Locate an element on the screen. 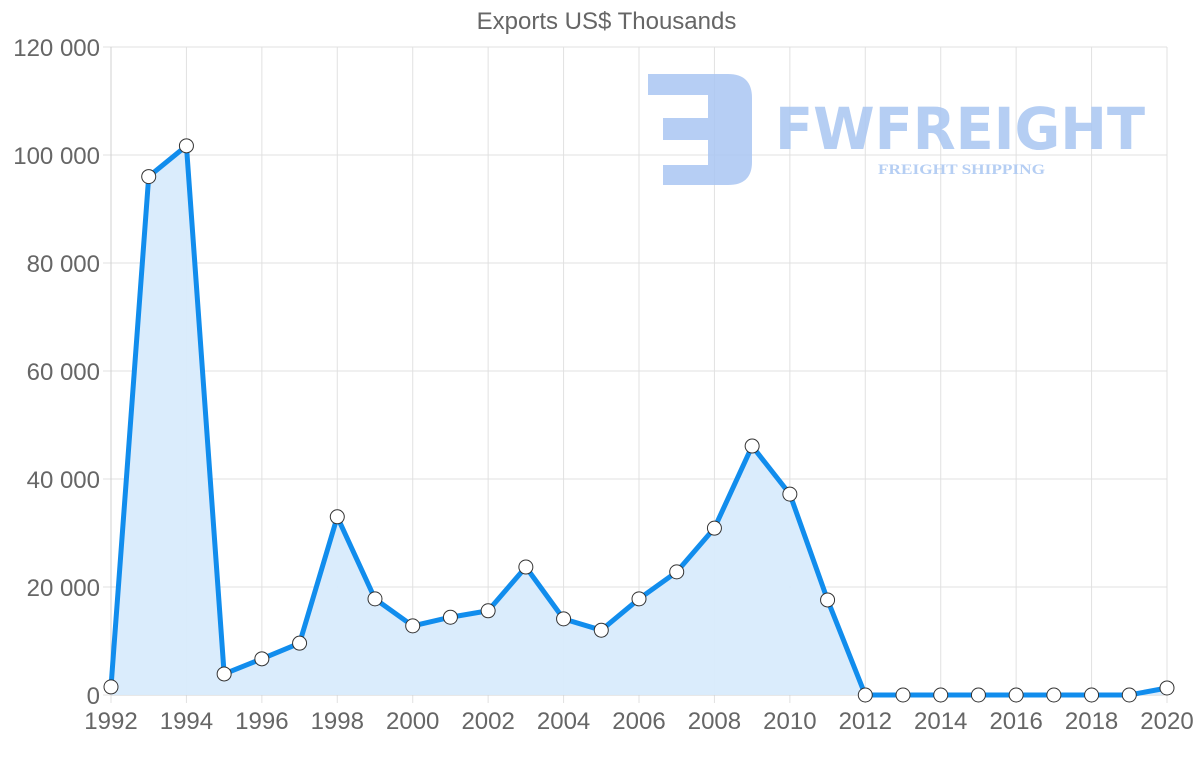 The image size is (1200, 763). x-tick-label: 2008 is located at coordinates (714, 721).